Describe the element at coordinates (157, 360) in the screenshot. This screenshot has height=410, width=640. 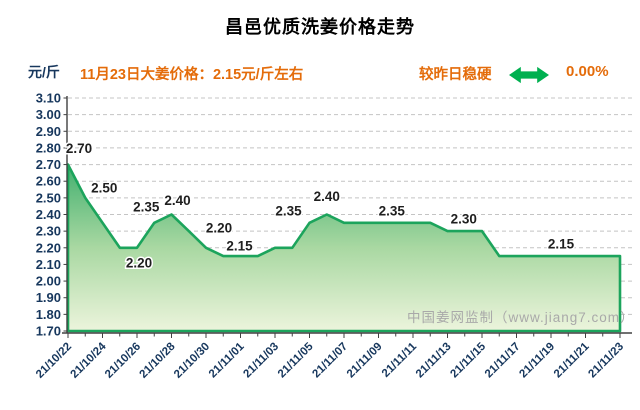
I see `x-axis-tick-label: 21/10/28` at that location.